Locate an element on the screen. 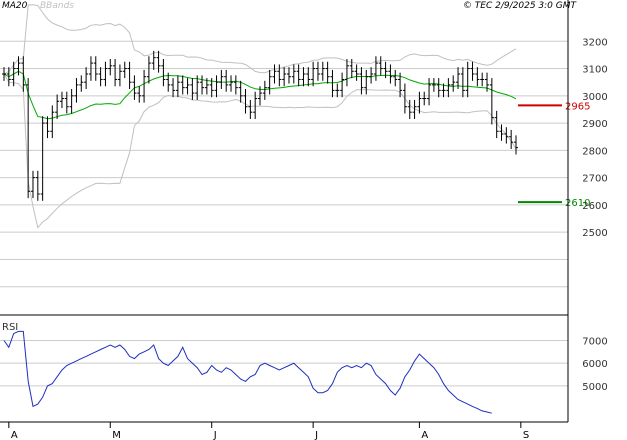 Image resolution: width=627 pixels, height=440 pixels. x-tick-label: M is located at coordinates (116, 435).